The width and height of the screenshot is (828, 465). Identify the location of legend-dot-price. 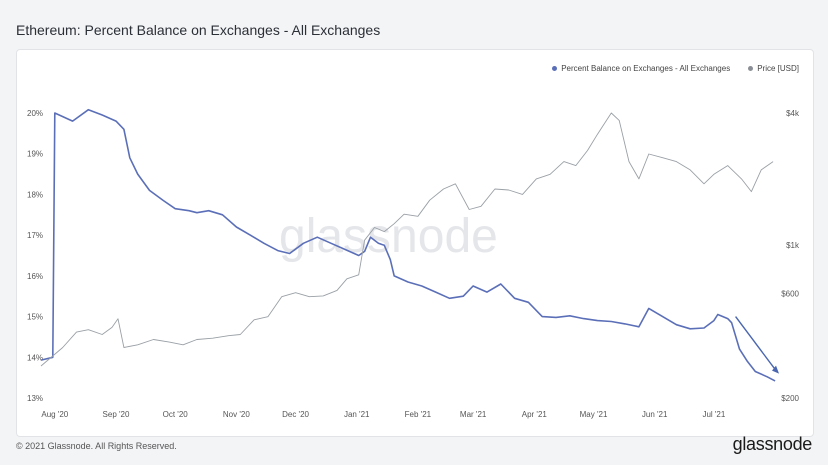
(751, 68).